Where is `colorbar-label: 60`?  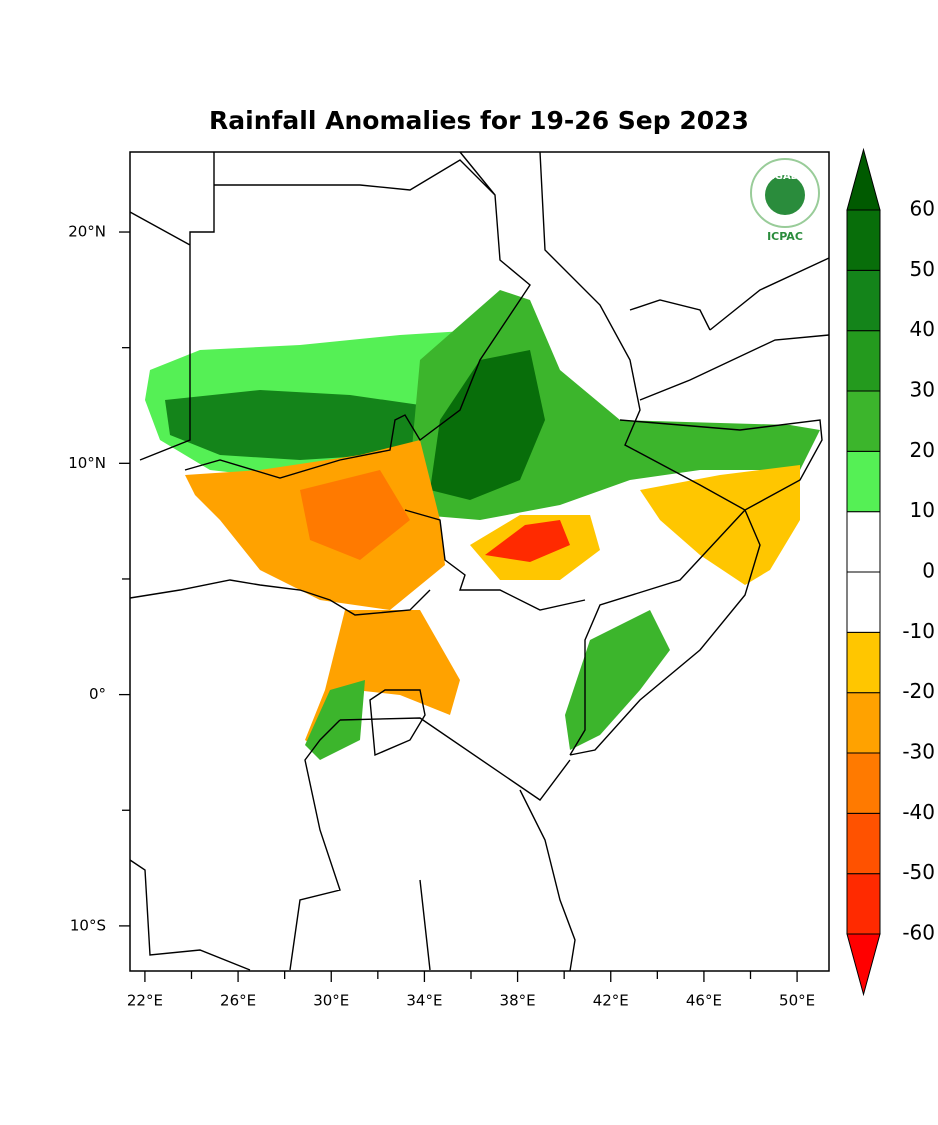
colorbar-label: 60 is located at coordinates (922, 209).